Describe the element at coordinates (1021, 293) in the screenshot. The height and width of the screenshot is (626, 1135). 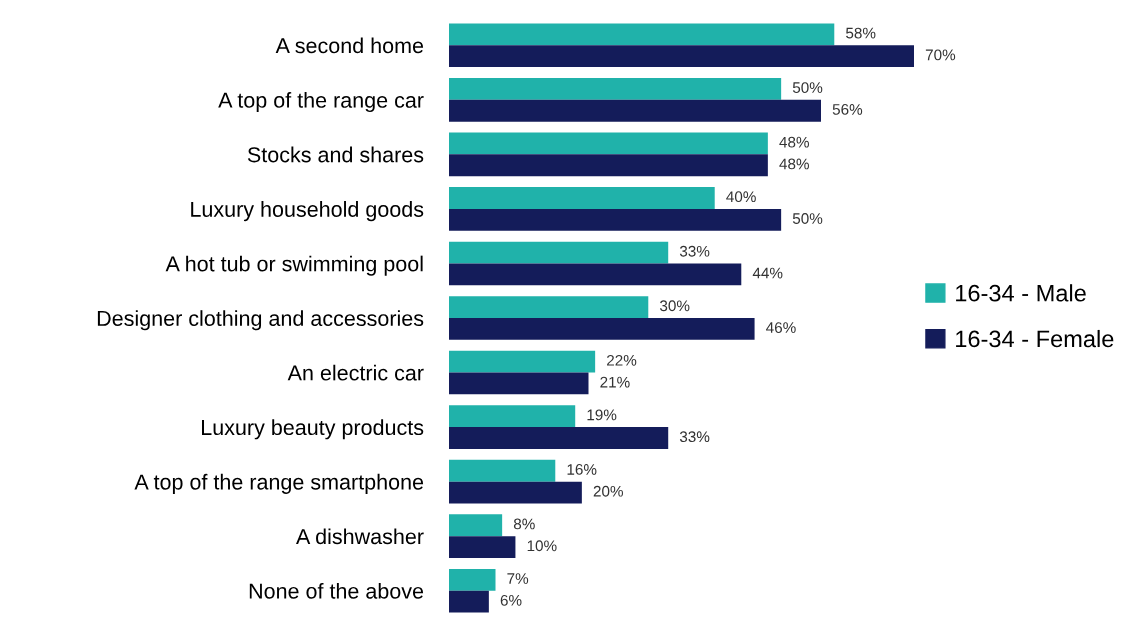
I see `legend-label: 16-34 - Male` at that location.